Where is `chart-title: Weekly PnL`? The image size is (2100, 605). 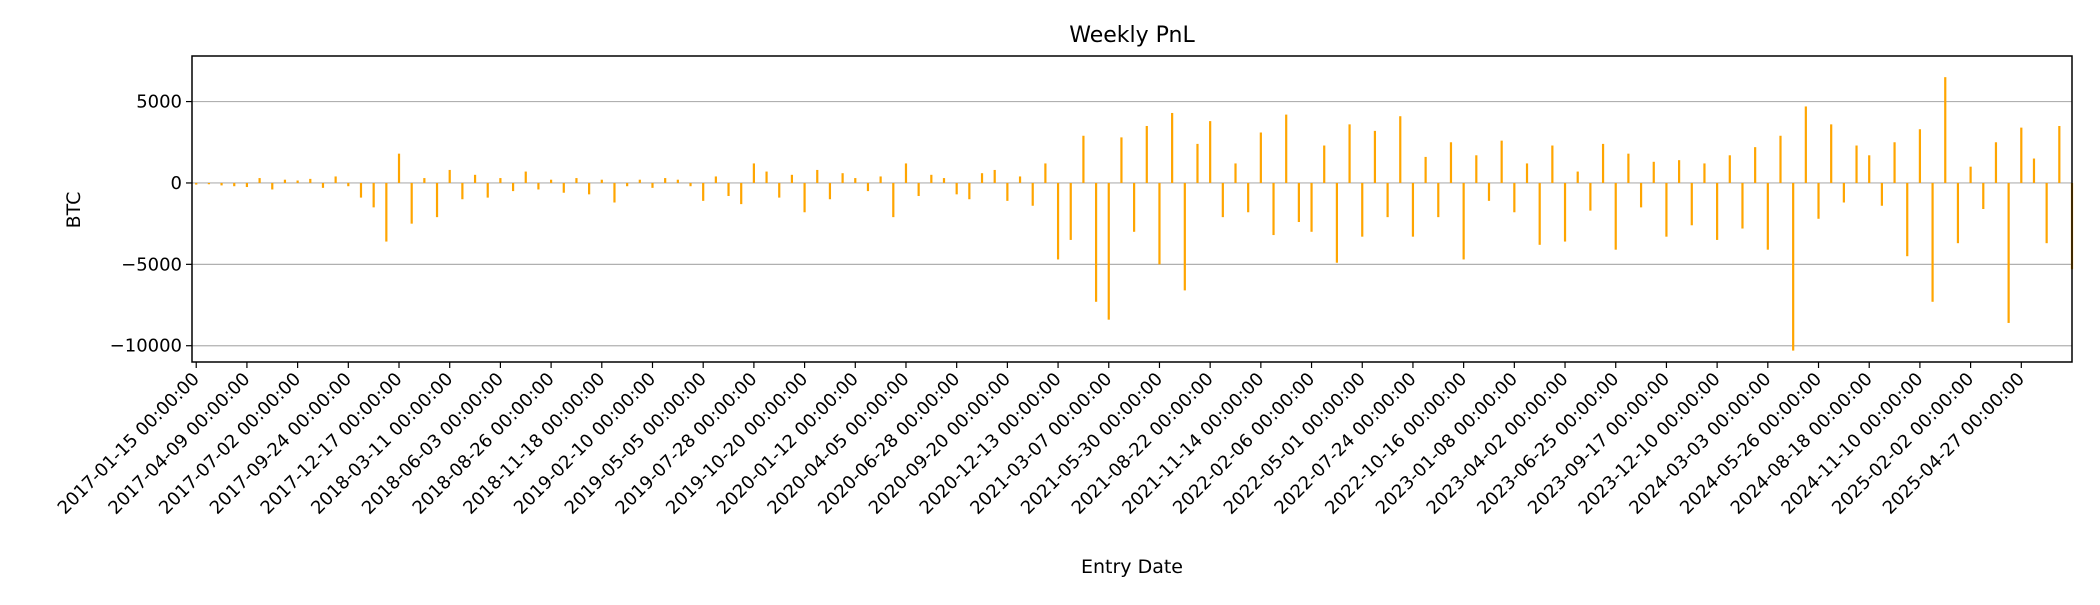
chart-title: Weekly PnL is located at coordinates (1132, 35).